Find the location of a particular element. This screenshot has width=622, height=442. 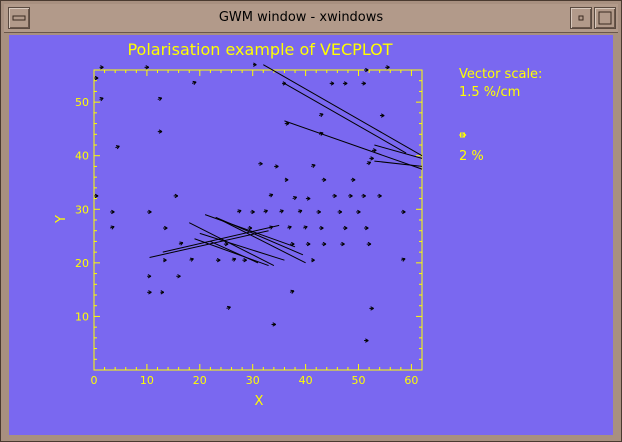

minimize-button is located at coordinates (581, 18).